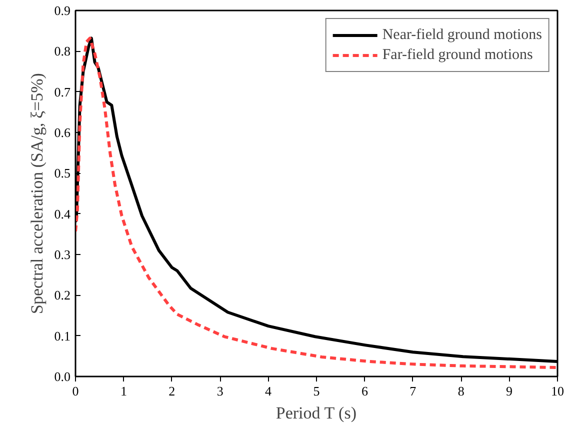 This screenshot has height=426, width=567. What do you see at coordinates (62, 376) in the screenshot?
I see `y-tick-label: 0.0` at bounding box center [62, 376].